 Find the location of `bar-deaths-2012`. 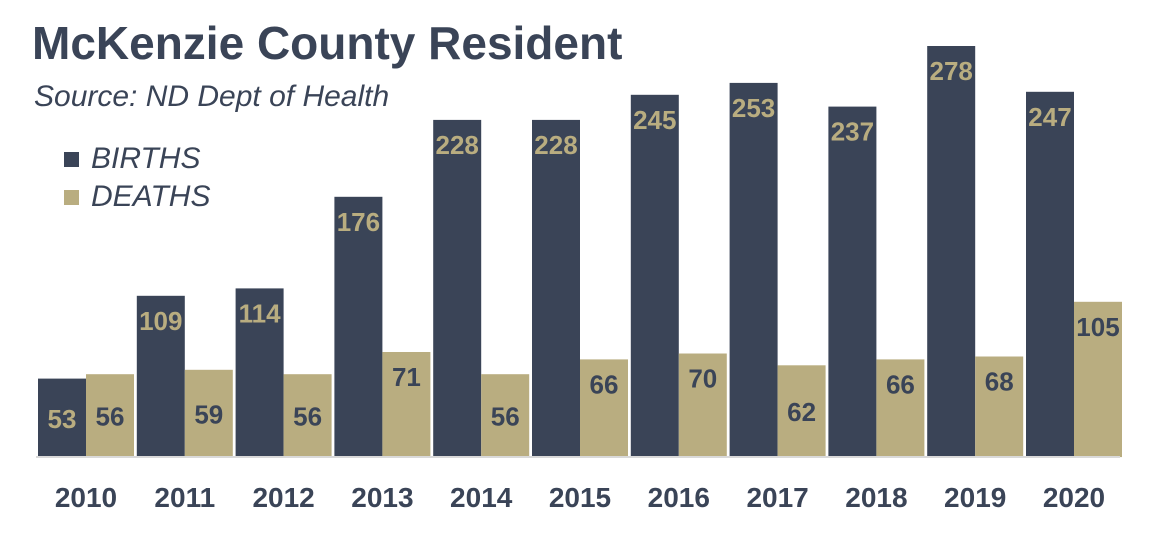

bar-deaths-2012 is located at coordinates (307, 415).